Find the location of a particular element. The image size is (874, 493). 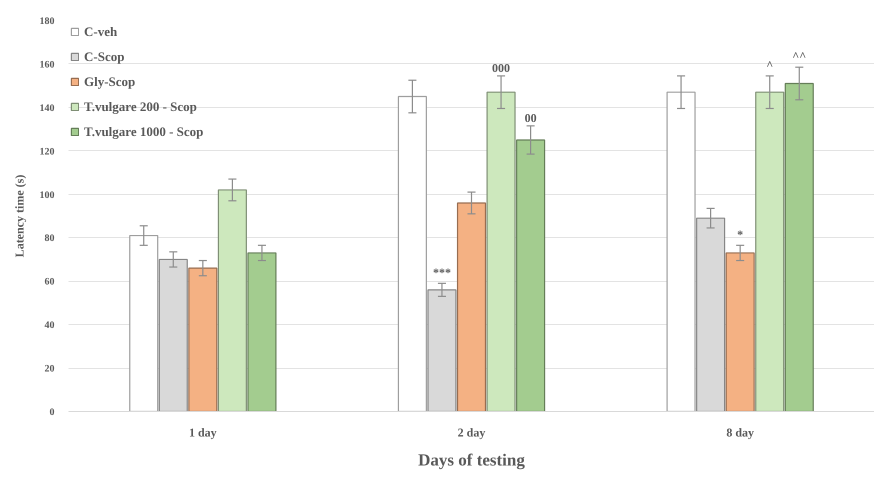

y-tick-label: 40 is located at coordinates (49, 326).